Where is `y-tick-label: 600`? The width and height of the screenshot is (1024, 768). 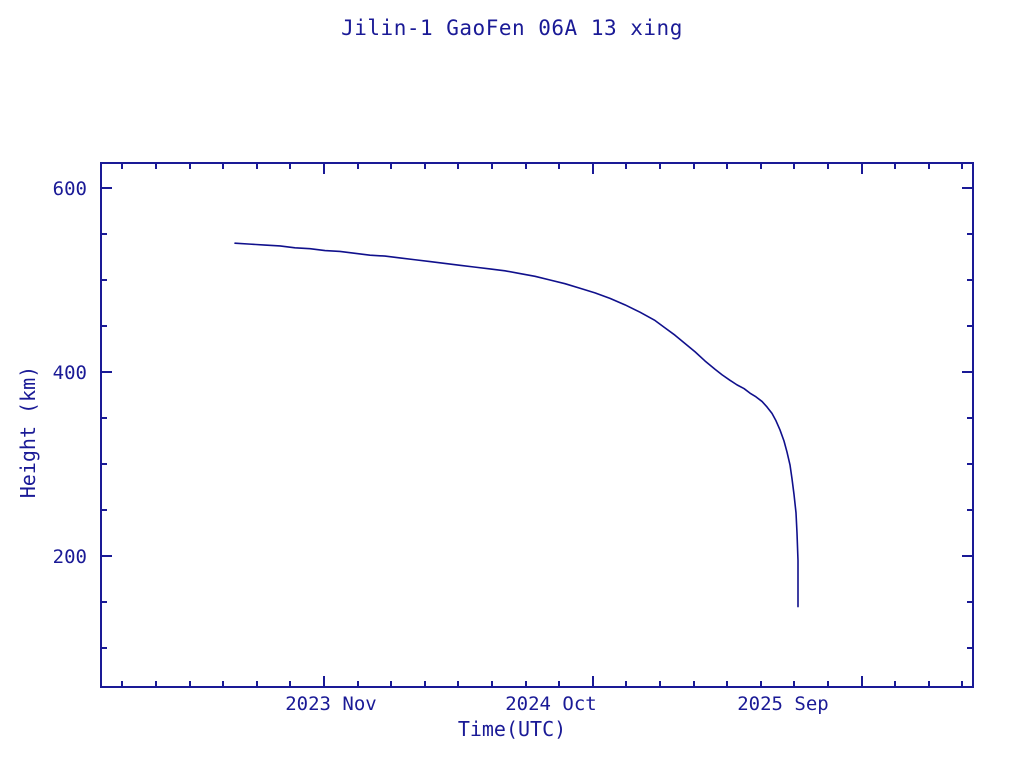 y-tick-label: 600 is located at coordinates (69, 189).